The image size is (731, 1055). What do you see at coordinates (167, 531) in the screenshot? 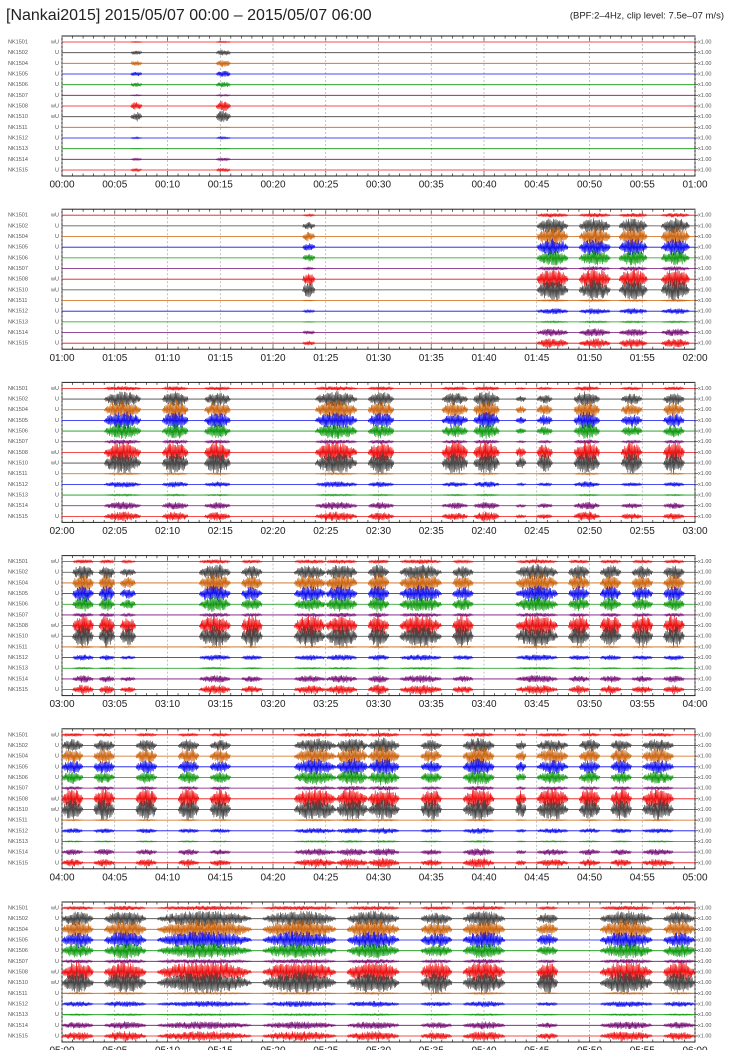
I see `x-tick-label: 02:10` at bounding box center [167, 531].